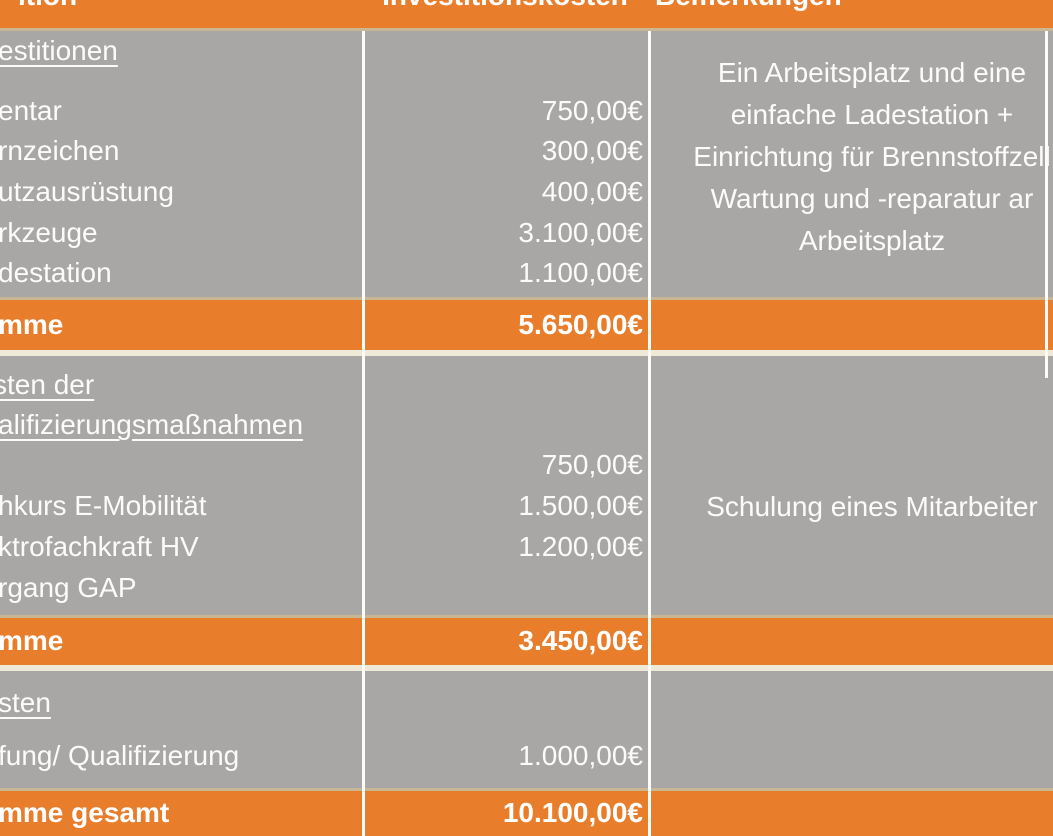 This screenshot has width=1053, height=836. I want to click on section-qualification-heading: alifizierungsmaßnahmen, so click(152, 424).